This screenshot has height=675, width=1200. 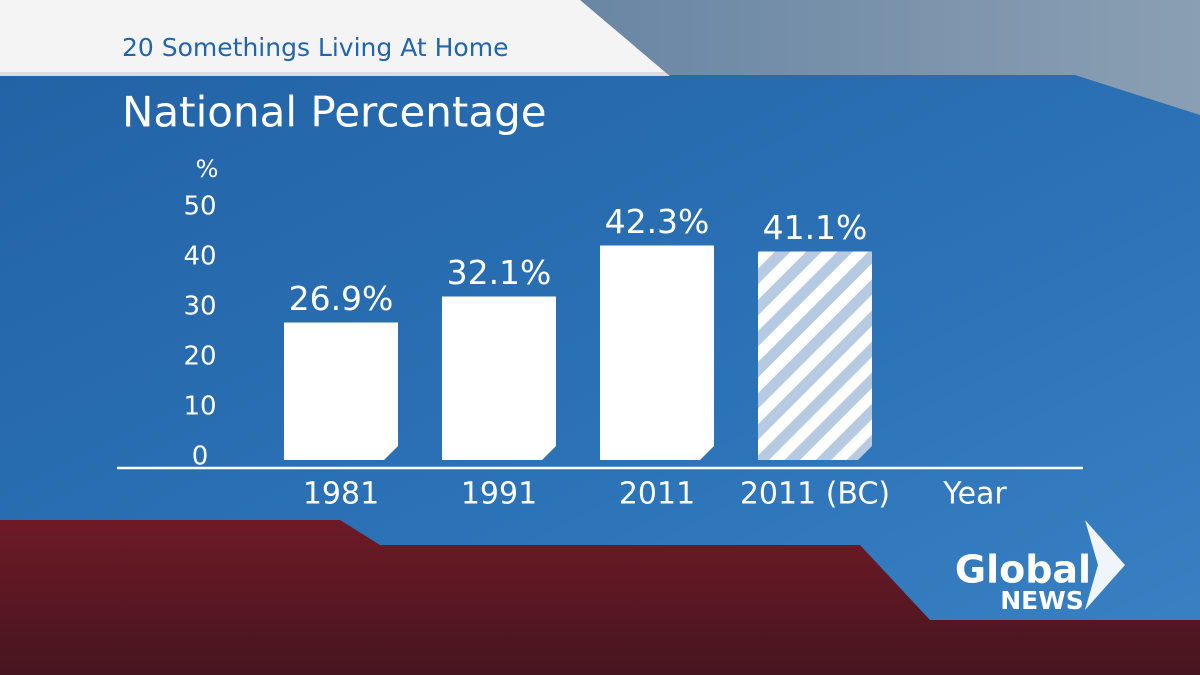 I want to click on value-label: 26.9%, so click(x=341, y=298).